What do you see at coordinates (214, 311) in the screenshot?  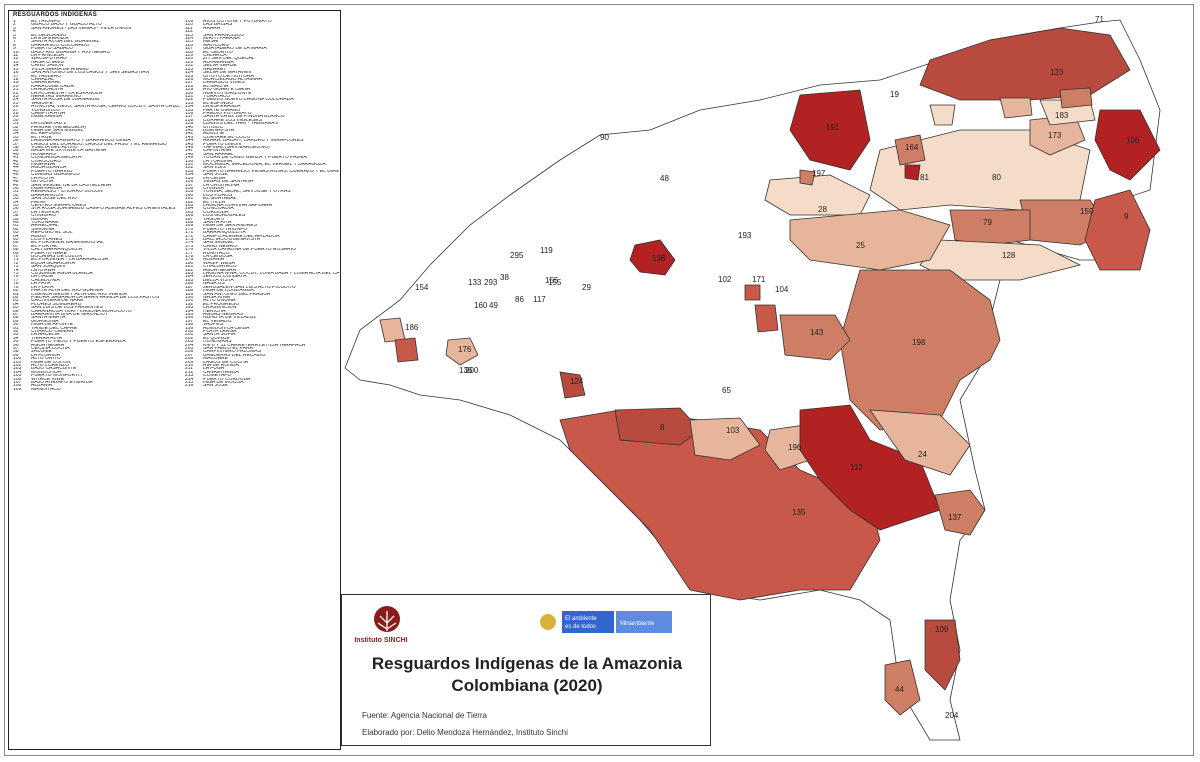 I see `legend-name: HERICHA` at bounding box center [214, 311].